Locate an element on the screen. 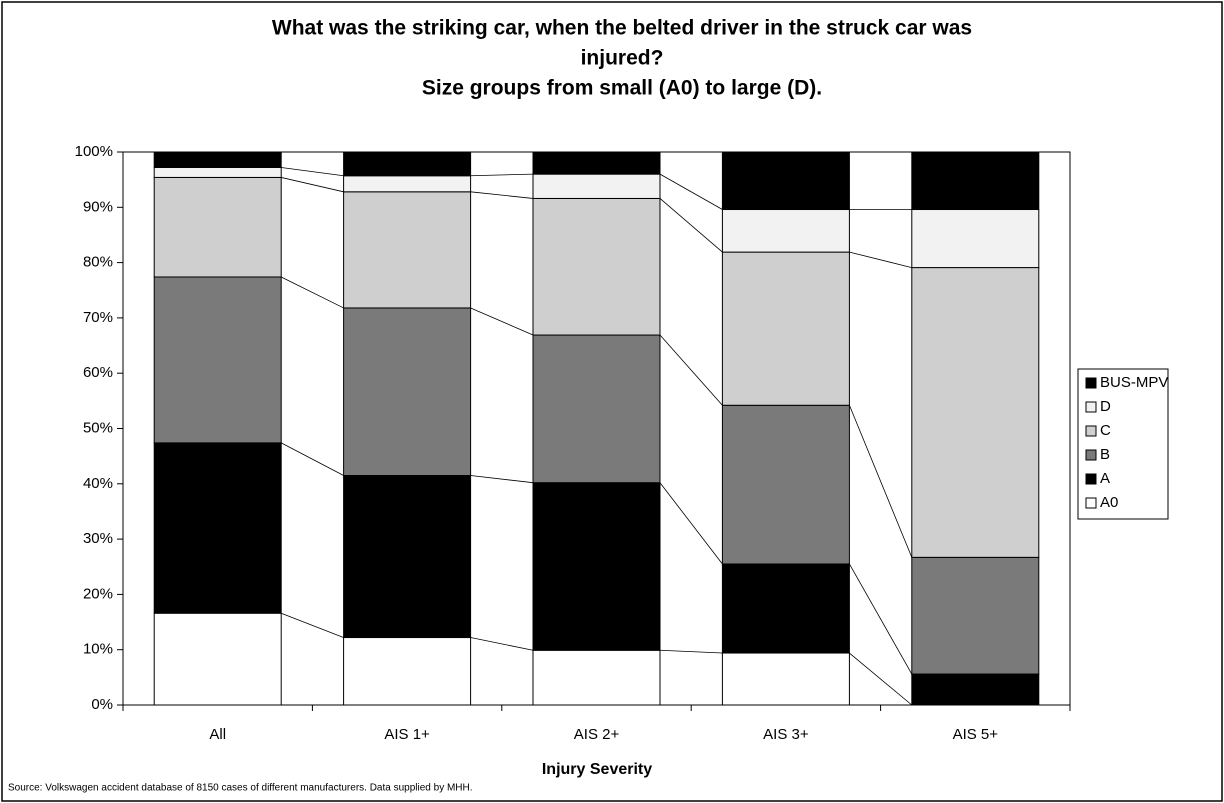 The image size is (1224, 803). y-tick-label: 90% is located at coordinates (98, 206).